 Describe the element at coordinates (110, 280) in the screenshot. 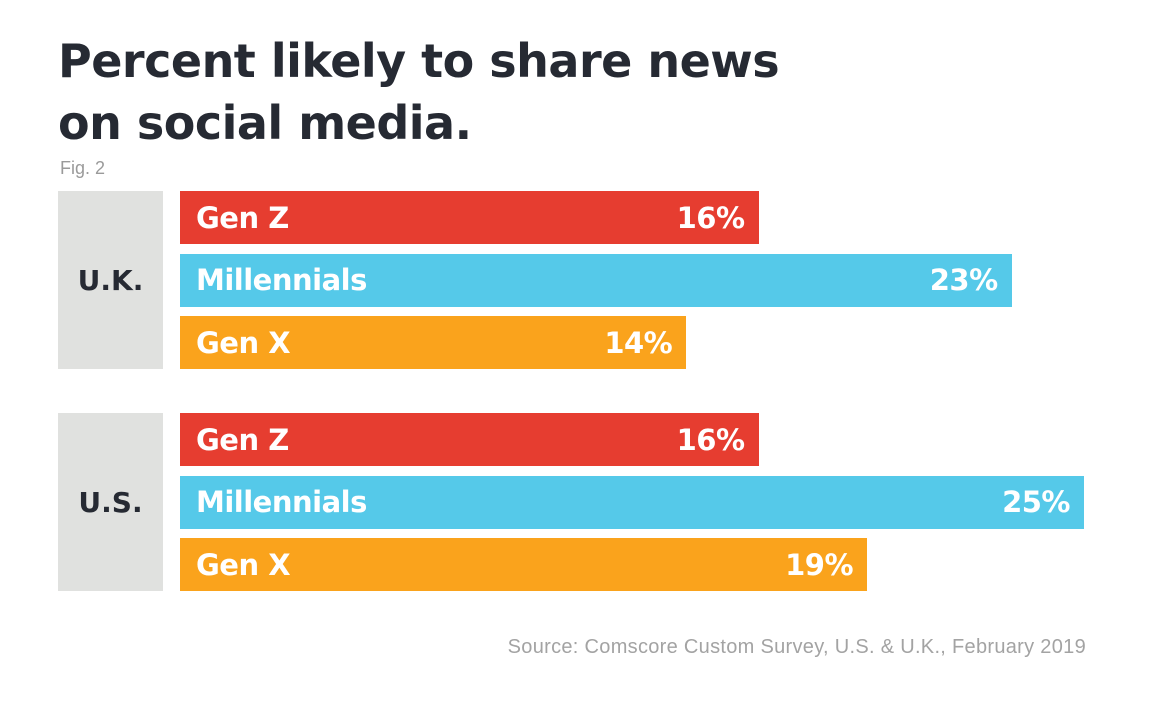

I see `group-label-uk: U.K.` at that location.